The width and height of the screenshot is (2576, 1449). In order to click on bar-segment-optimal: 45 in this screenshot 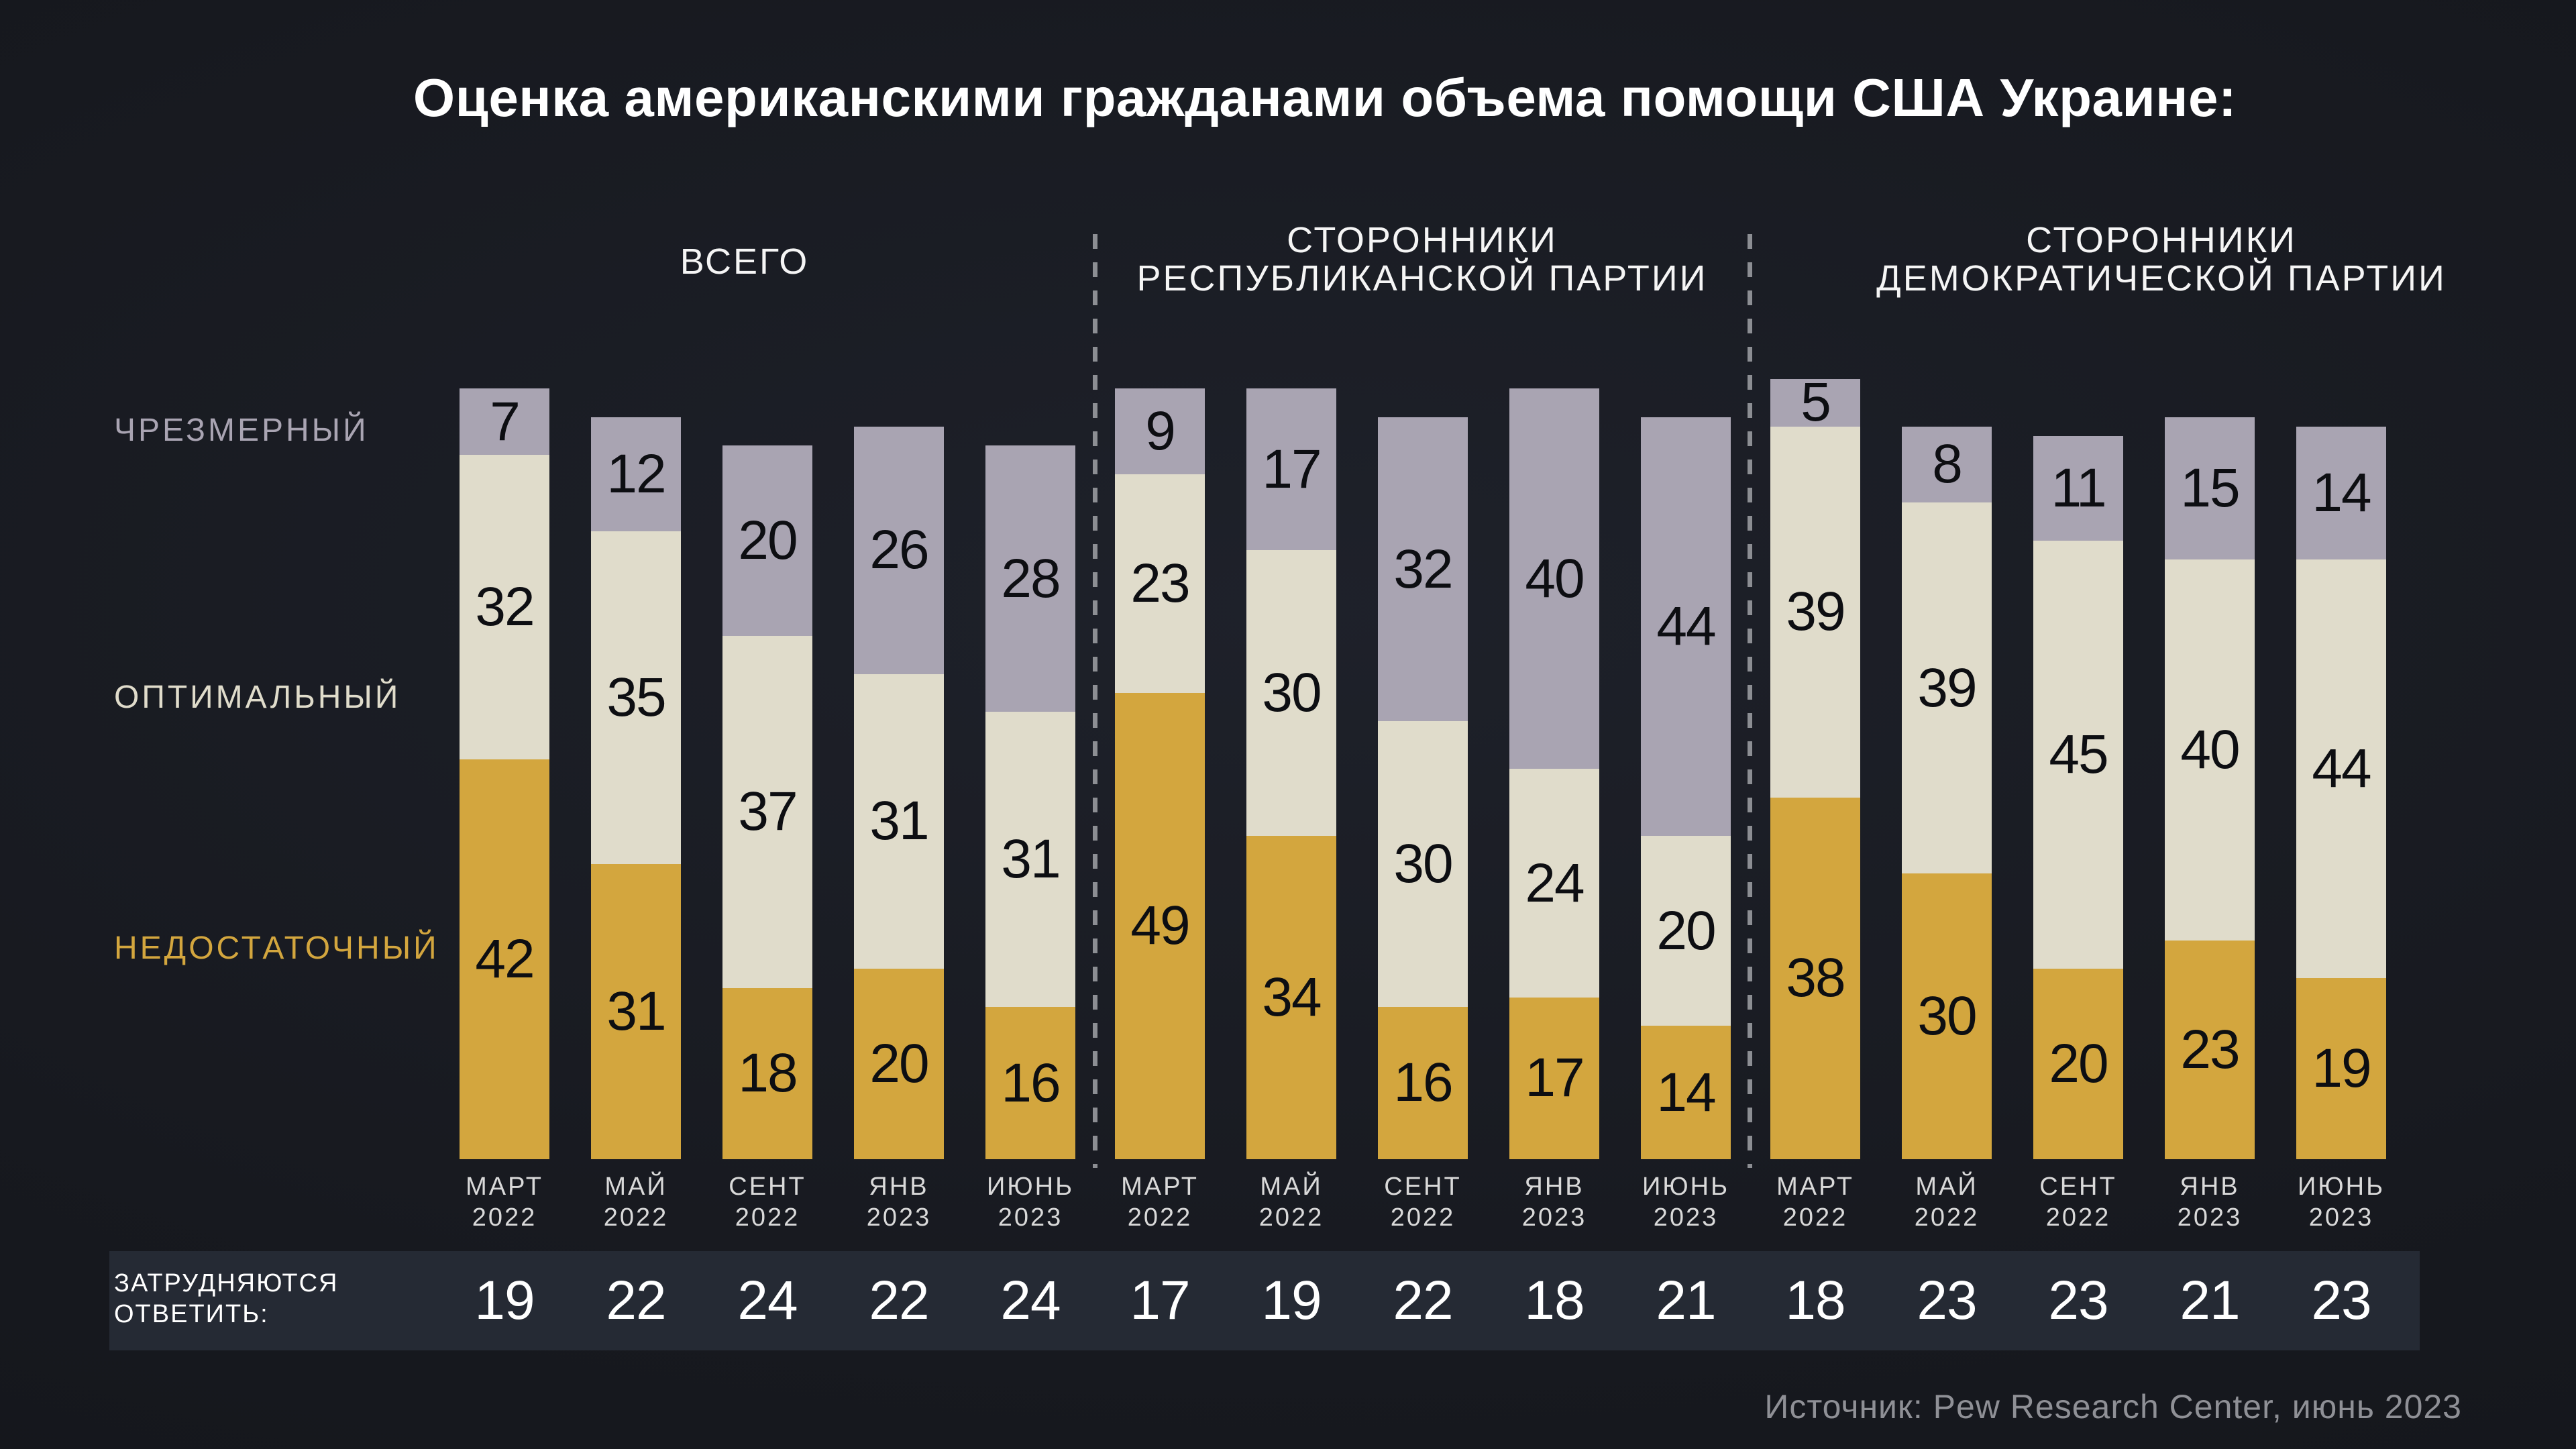, I will do `click(2078, 754)`.